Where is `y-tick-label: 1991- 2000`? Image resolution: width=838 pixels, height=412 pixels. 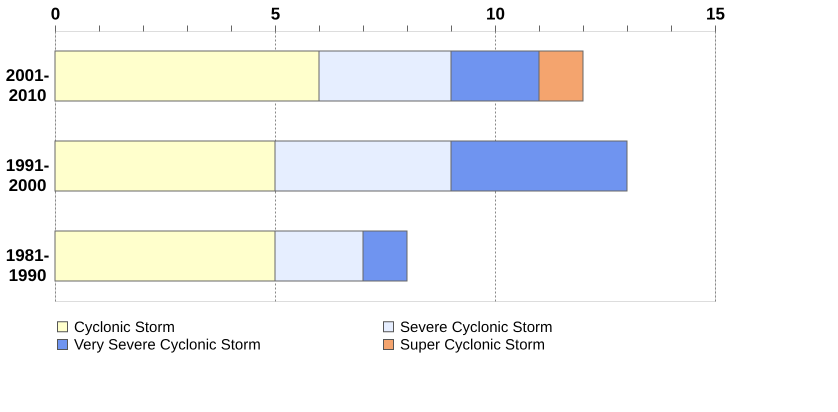 y-tick-label: 1991- 2000 is located at coordinates (28, 175).